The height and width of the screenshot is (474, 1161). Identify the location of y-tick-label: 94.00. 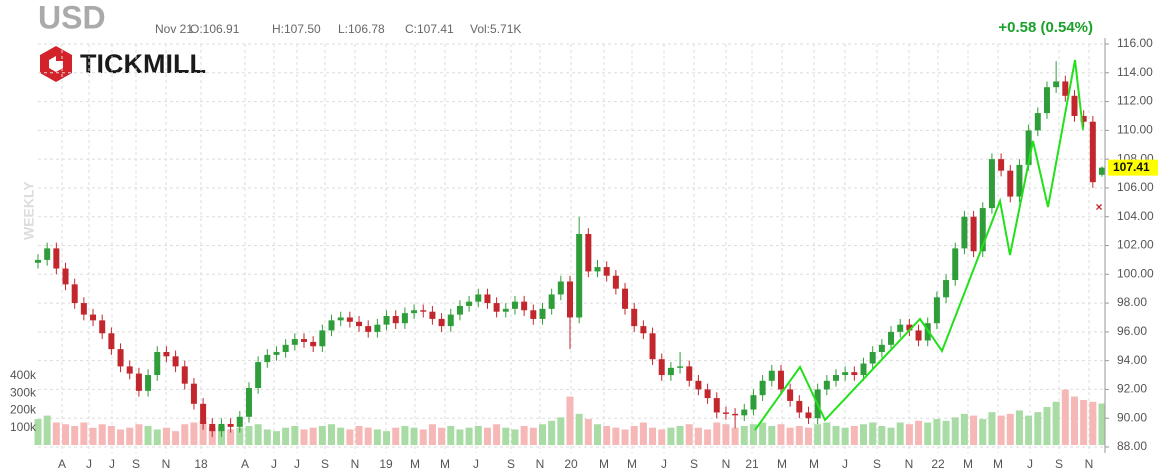
(1132, 360).